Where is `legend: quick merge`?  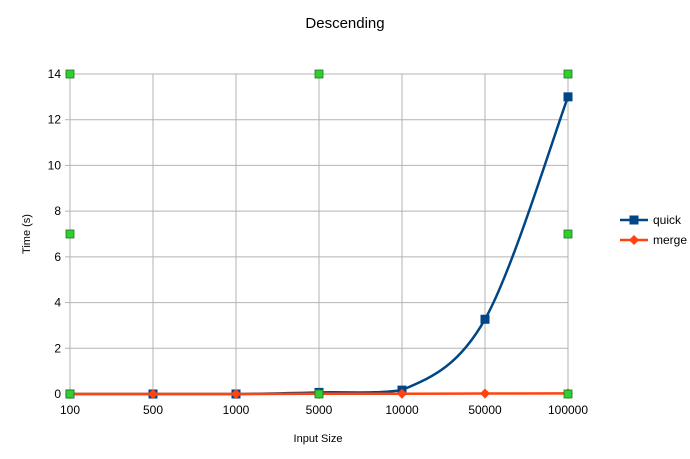 legend: quick merge is located at coordinates (653, 230).